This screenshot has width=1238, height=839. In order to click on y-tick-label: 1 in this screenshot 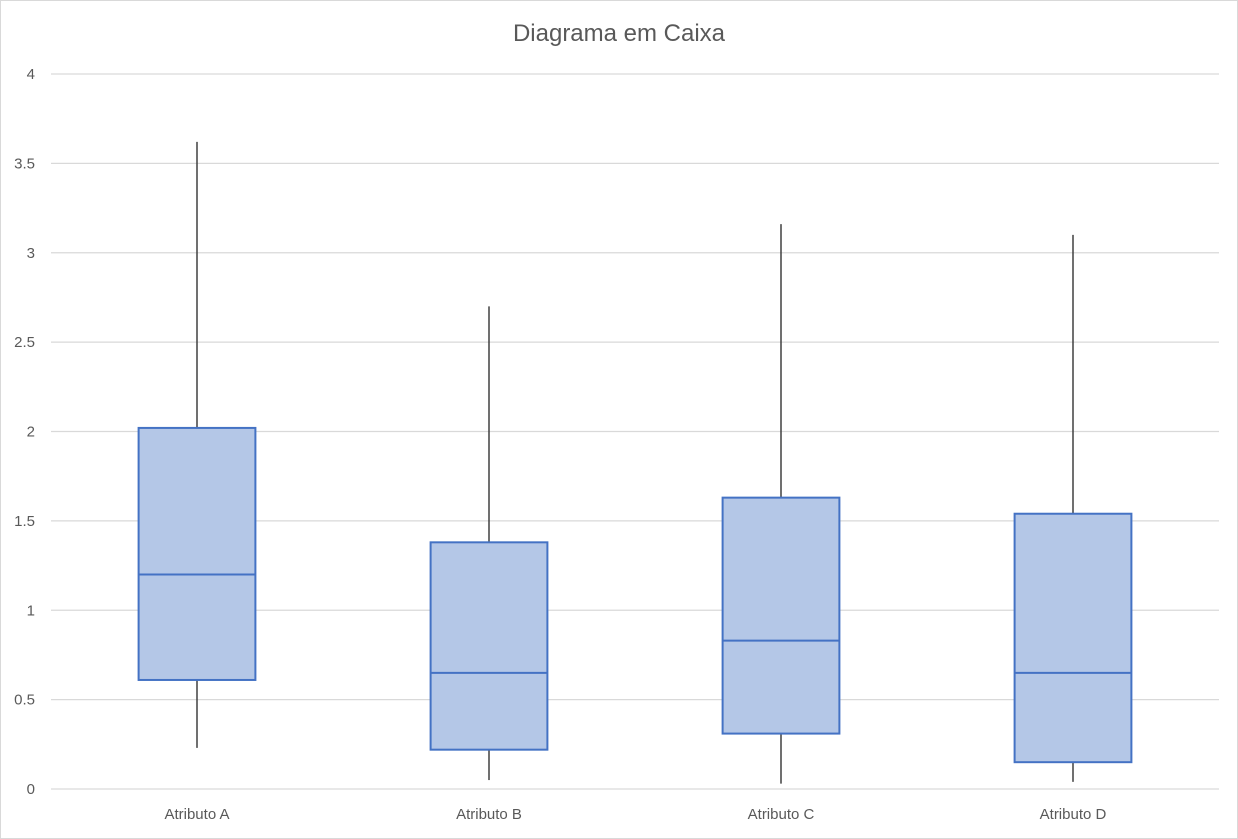, I will do `click(31, 610)`.